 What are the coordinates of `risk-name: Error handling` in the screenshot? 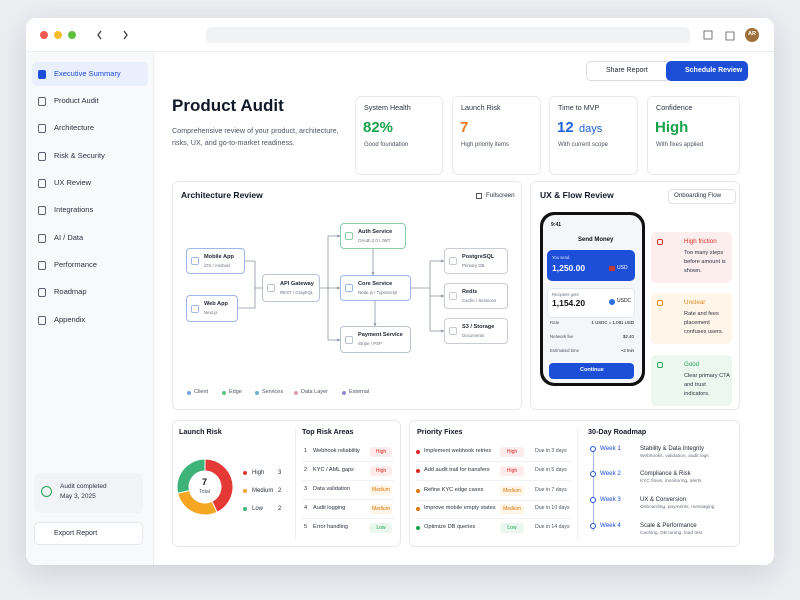 It's located at (331, 526).